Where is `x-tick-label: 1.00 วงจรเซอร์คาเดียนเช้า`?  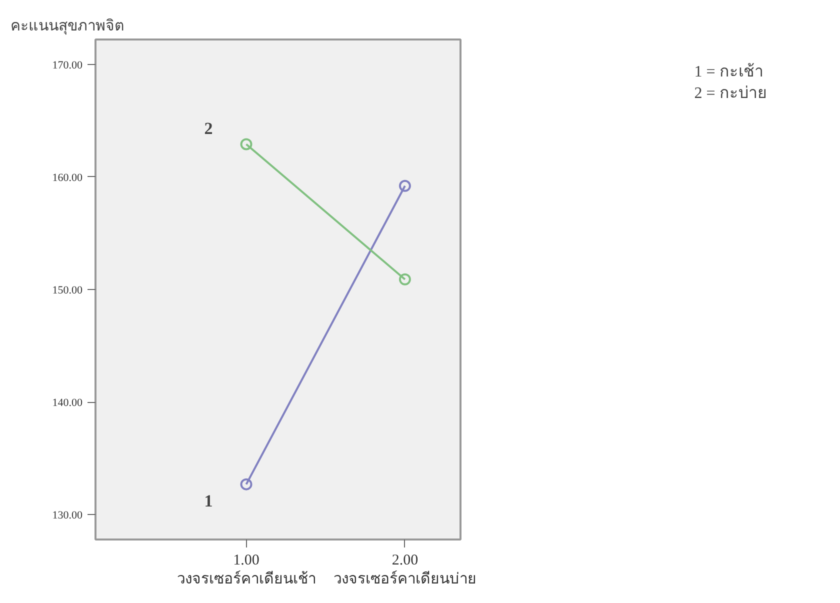
x-tick-label: 1.00 วงจรเซอร์คาเดียนเช้า is located at coordinates (246, 570).